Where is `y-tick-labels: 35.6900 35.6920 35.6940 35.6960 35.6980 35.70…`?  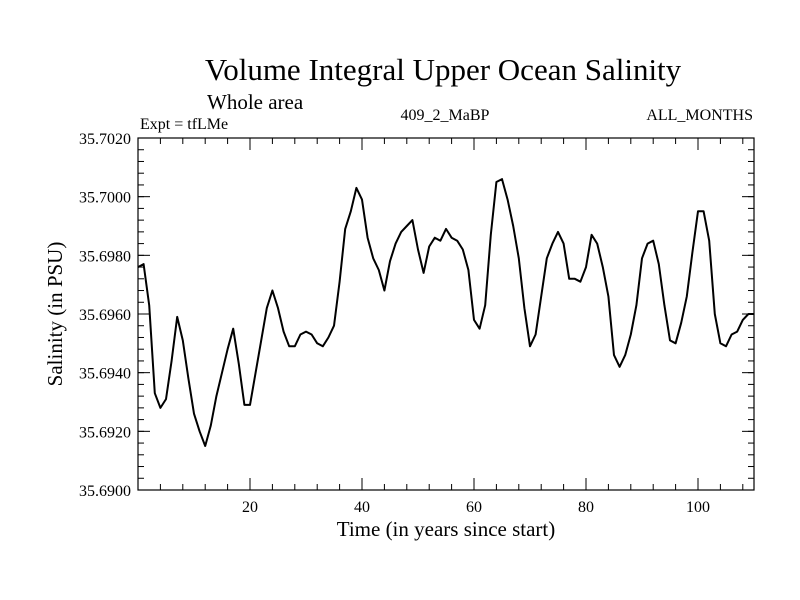 y-tick-labels: 35.6900 35.6920 35.6940 35.6960 35.6980 35.70… is located at coordinates (105, 315).